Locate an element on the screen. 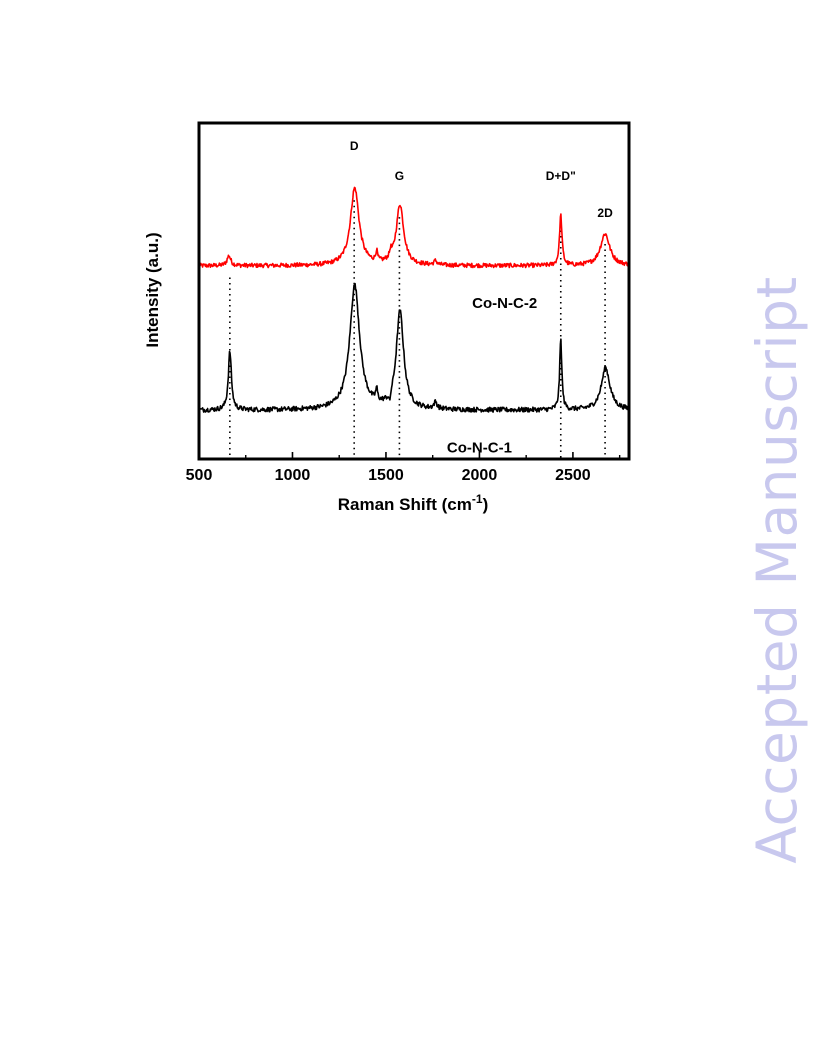 The height and width of the screenshot is (1056, 816). chart-labels: D G D+D" 2D Co-N-C-2 Co-N-C-1 is located at coordinates (481, 297).